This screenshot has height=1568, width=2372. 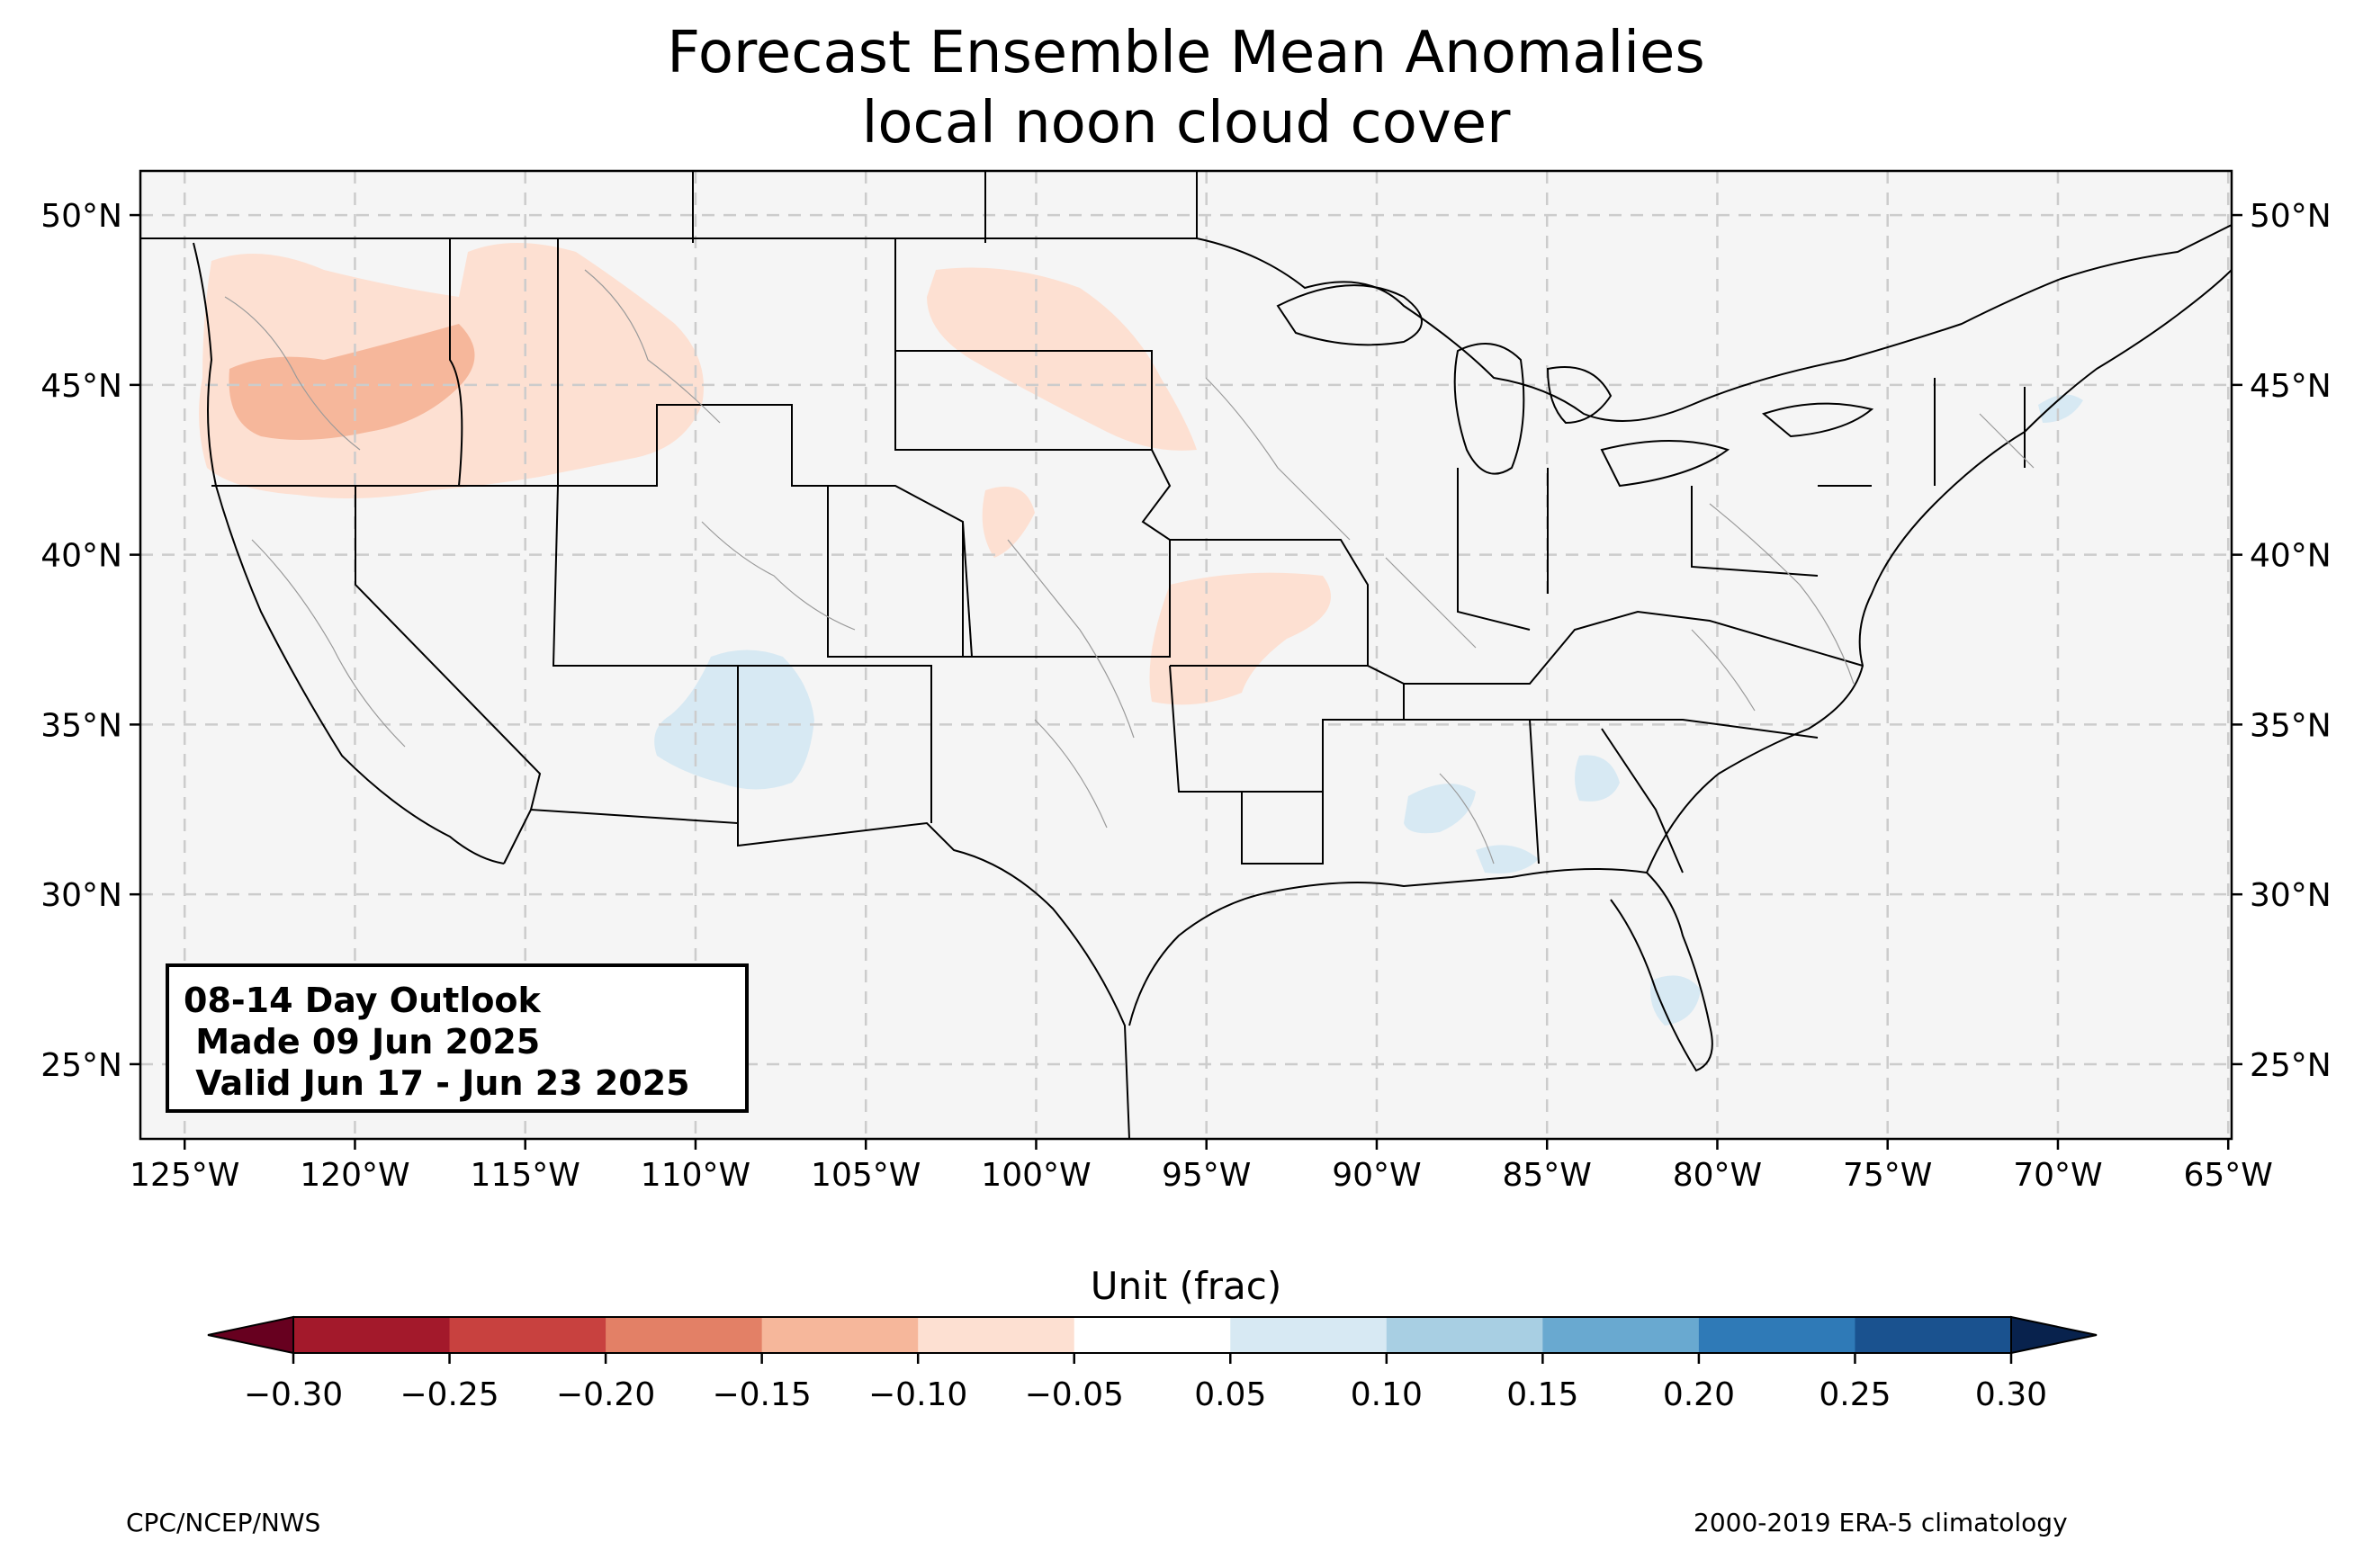 I want to click on anomaly-red-areas, so click(x=765, y=474).